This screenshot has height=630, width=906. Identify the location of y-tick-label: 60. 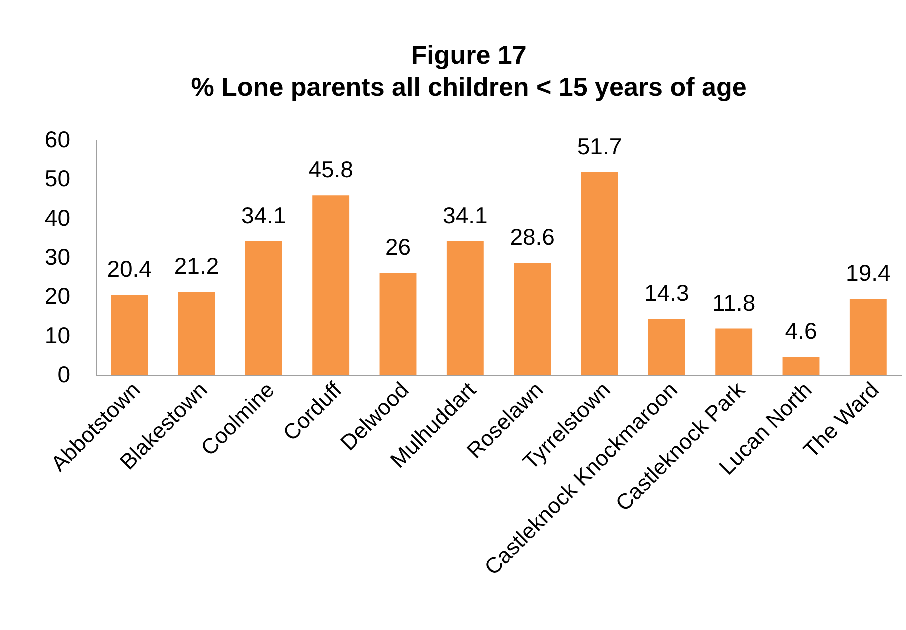
(57, 139).